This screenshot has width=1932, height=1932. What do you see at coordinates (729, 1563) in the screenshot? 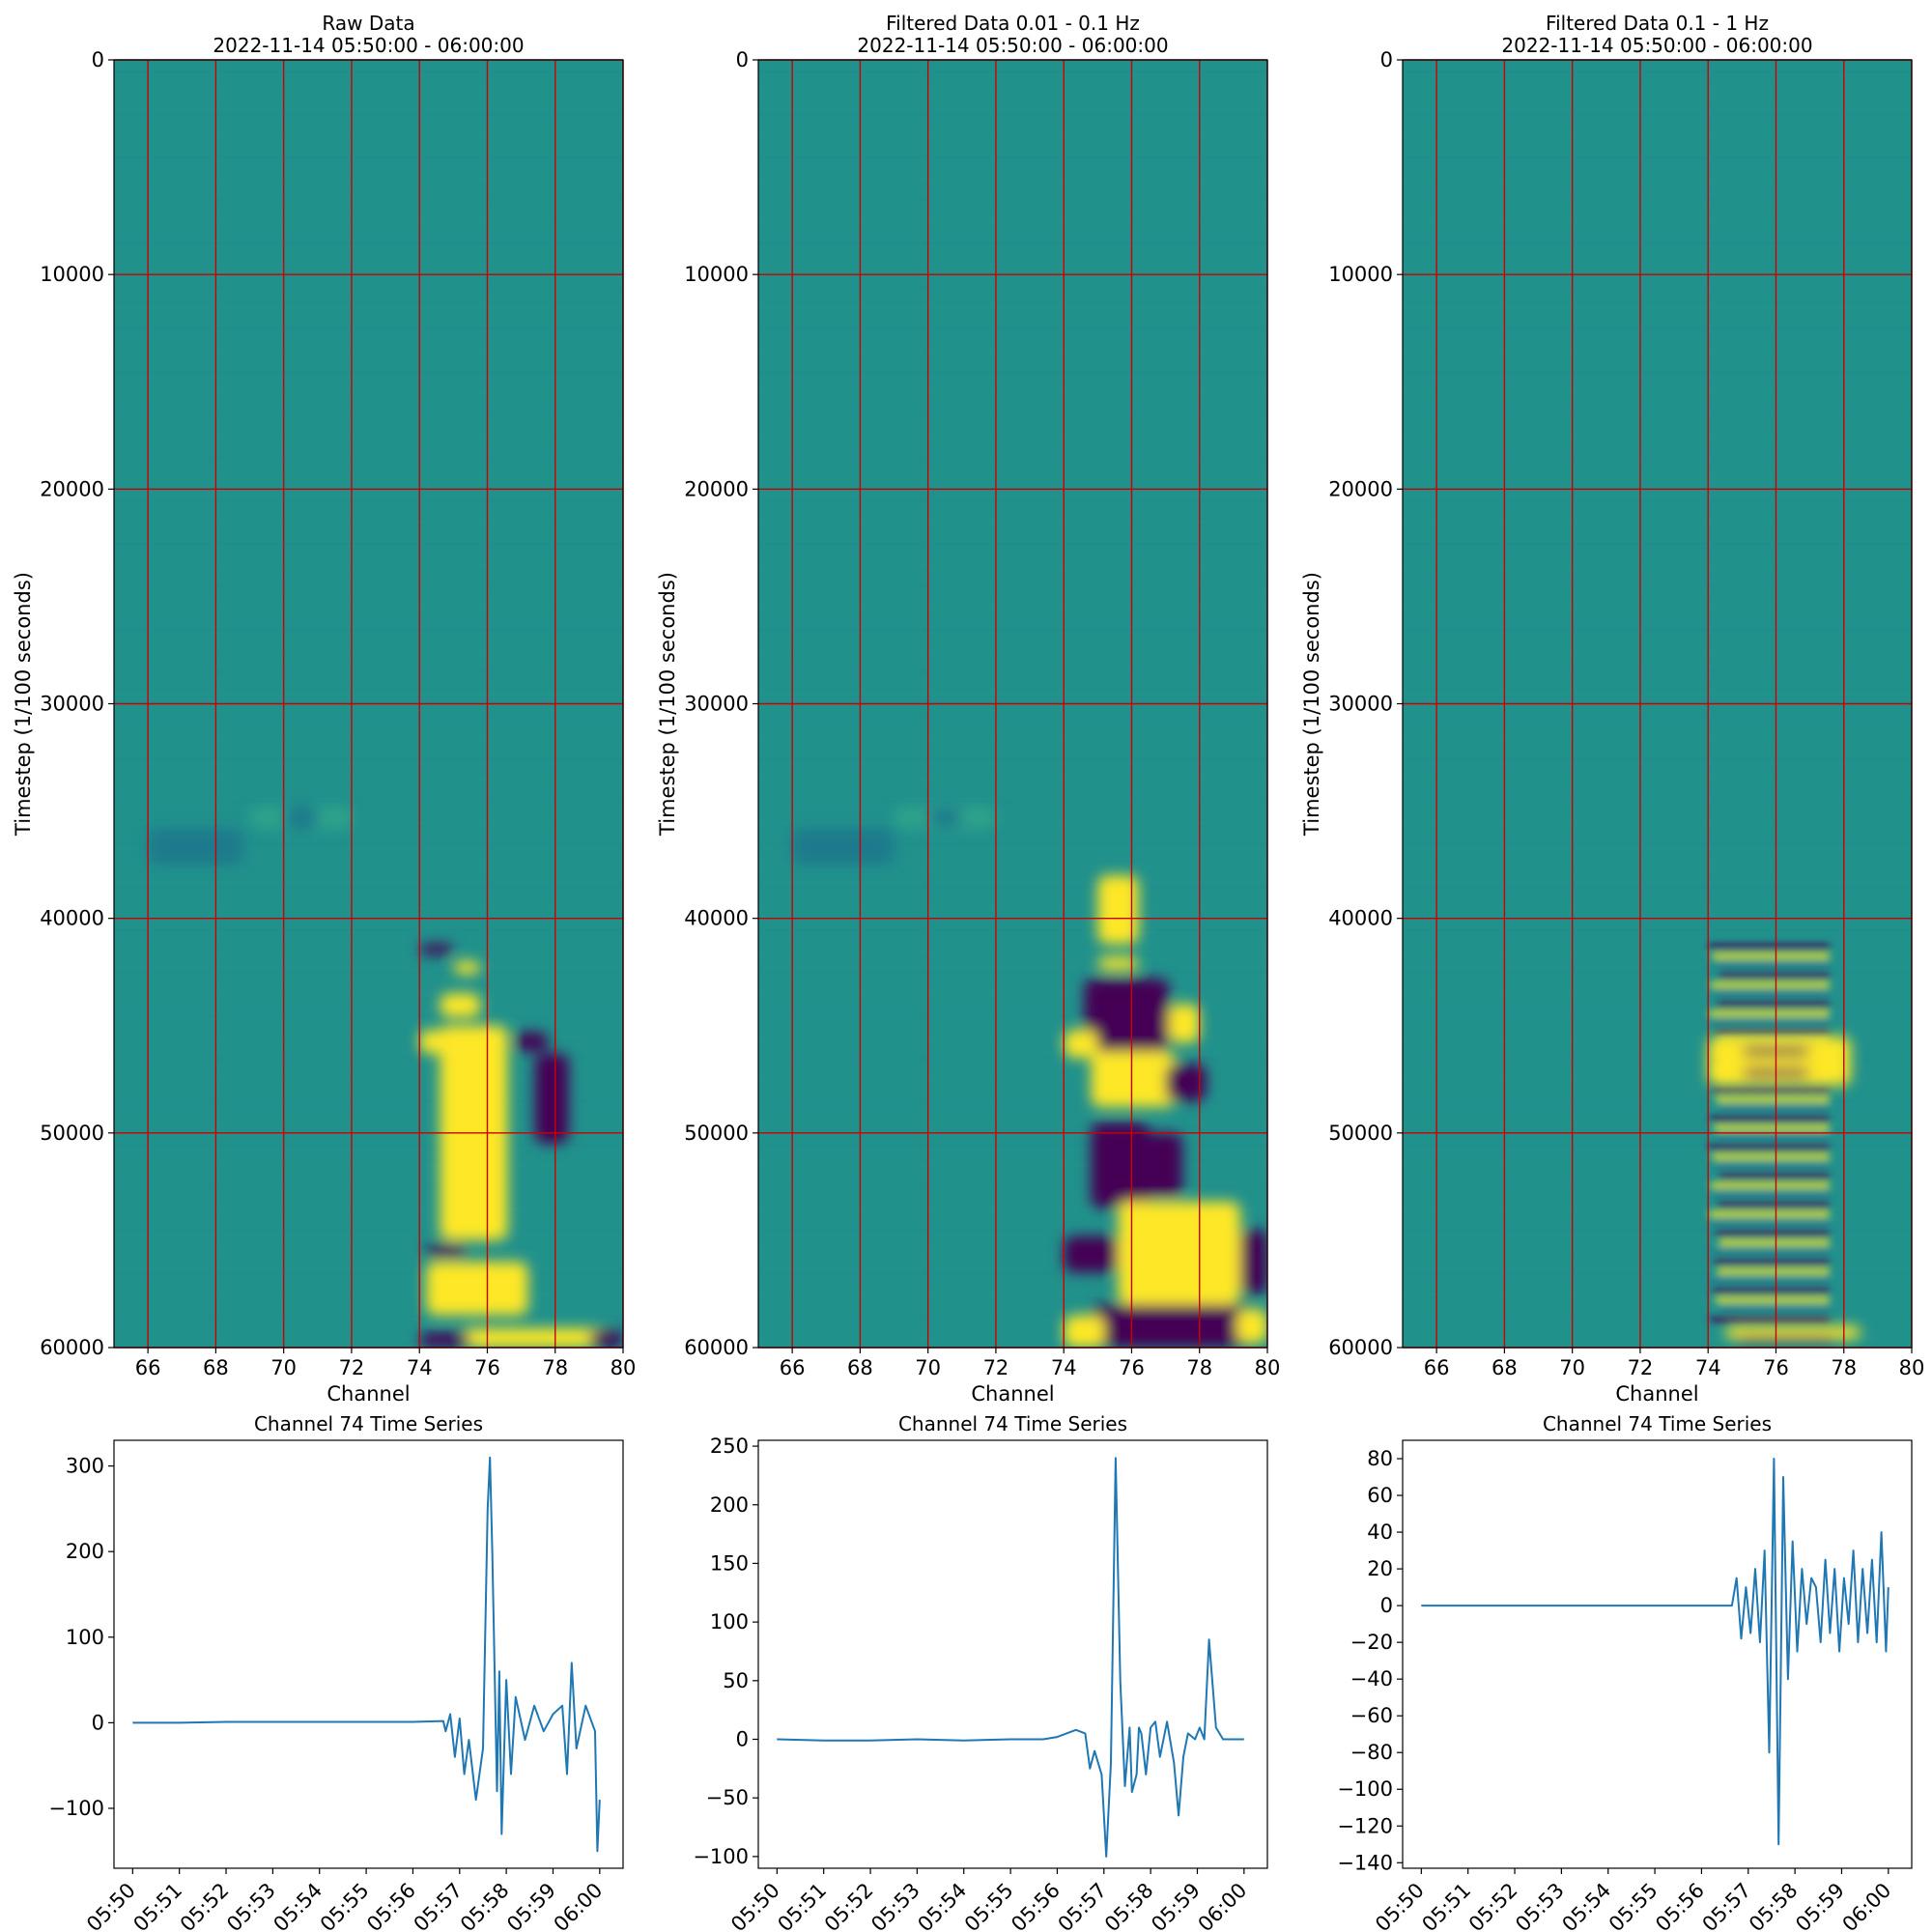
I see `y-tick-label: 150` at bounding box center [729, 1563].